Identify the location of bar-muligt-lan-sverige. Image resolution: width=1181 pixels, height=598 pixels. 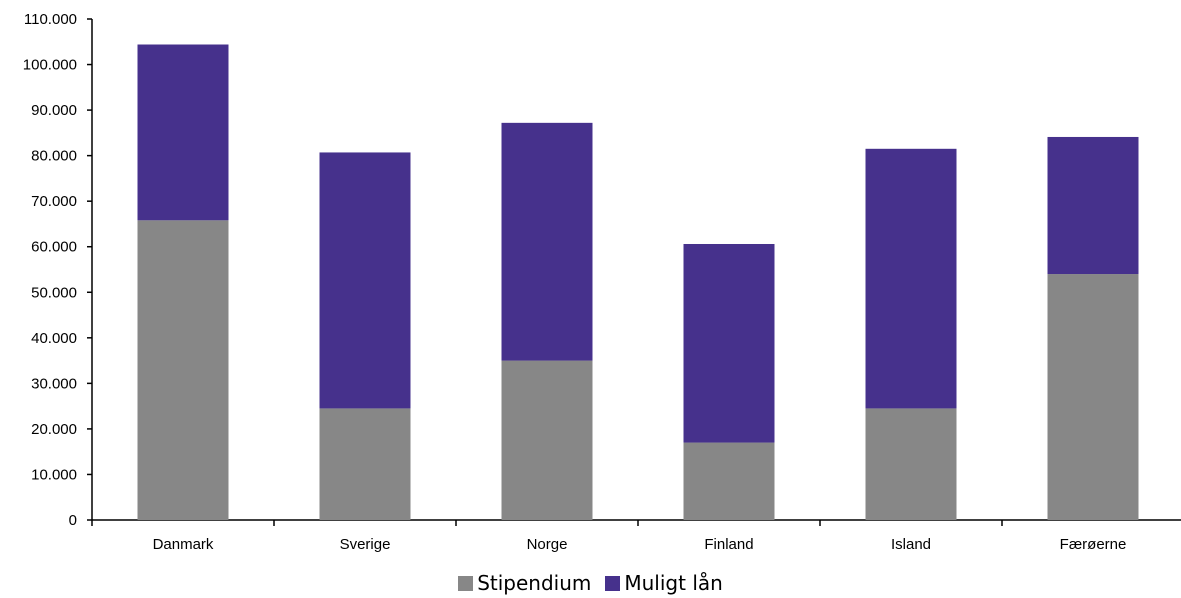
(365, 280).